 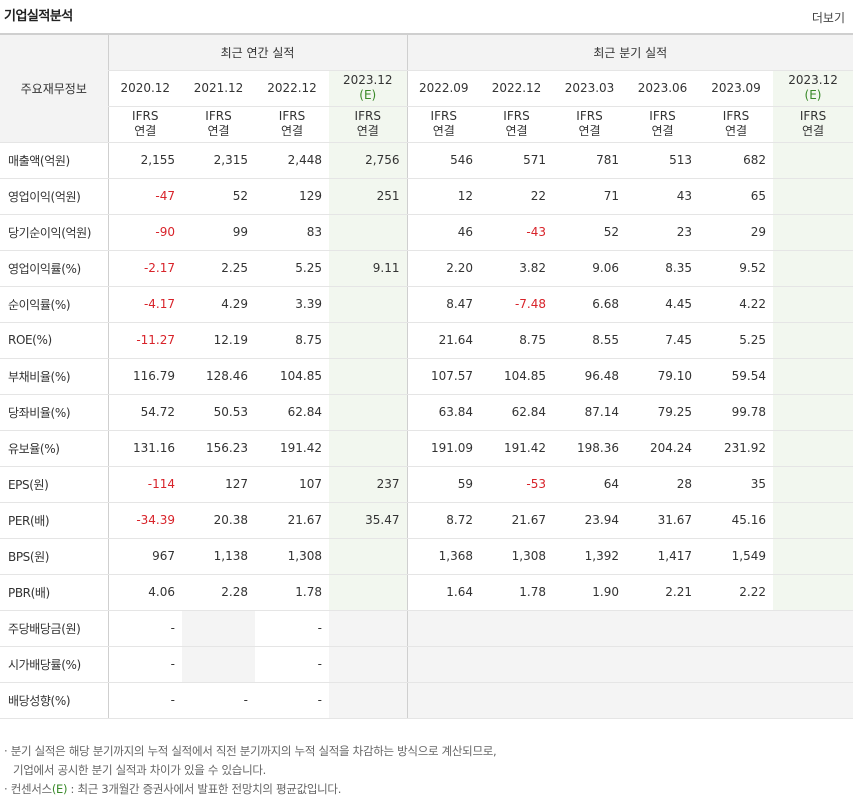 What do you see at coordinates (443, 268) in the screenshot?
I see `table-cell: 2.20` at bounding box center [443, 268].